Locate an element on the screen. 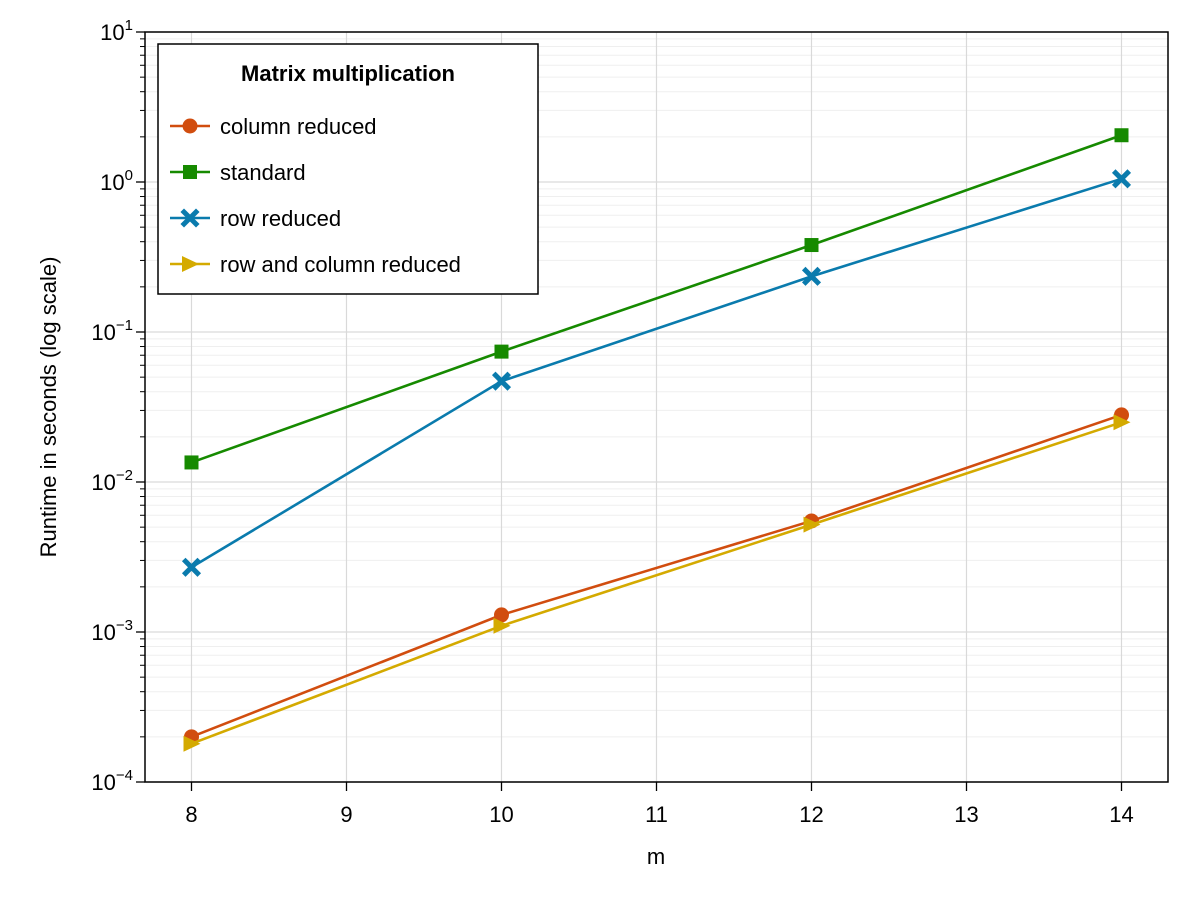 The height and width of the screenshot is (900, 1200). legend-title: Matrix multiplication is located at coordinates (348, 73).